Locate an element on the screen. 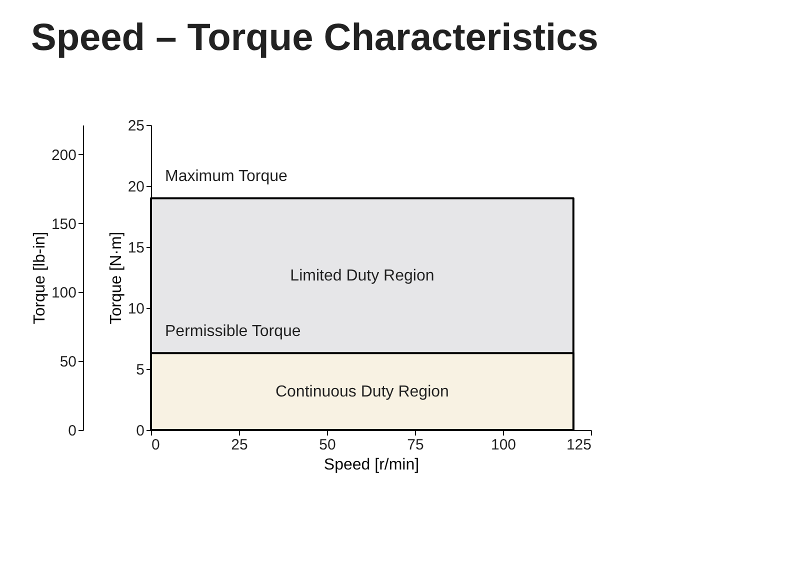 This screenshot has width=800, height=588. x-tick-label: 125 is located at coordinates (579, 445).